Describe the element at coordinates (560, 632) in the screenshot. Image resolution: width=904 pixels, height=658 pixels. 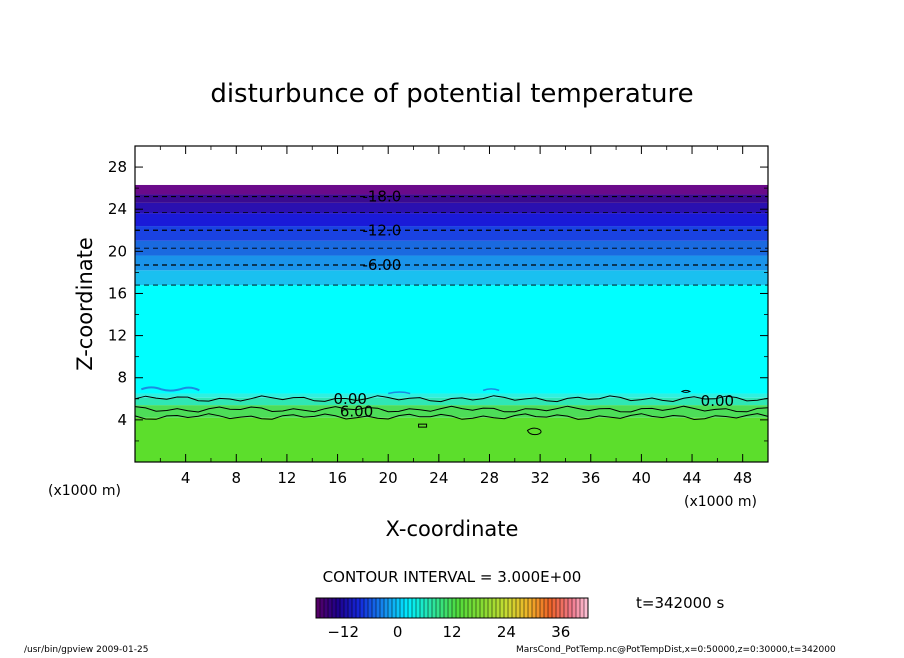
I see `colorbar-tick-label-4: 36` at that location.